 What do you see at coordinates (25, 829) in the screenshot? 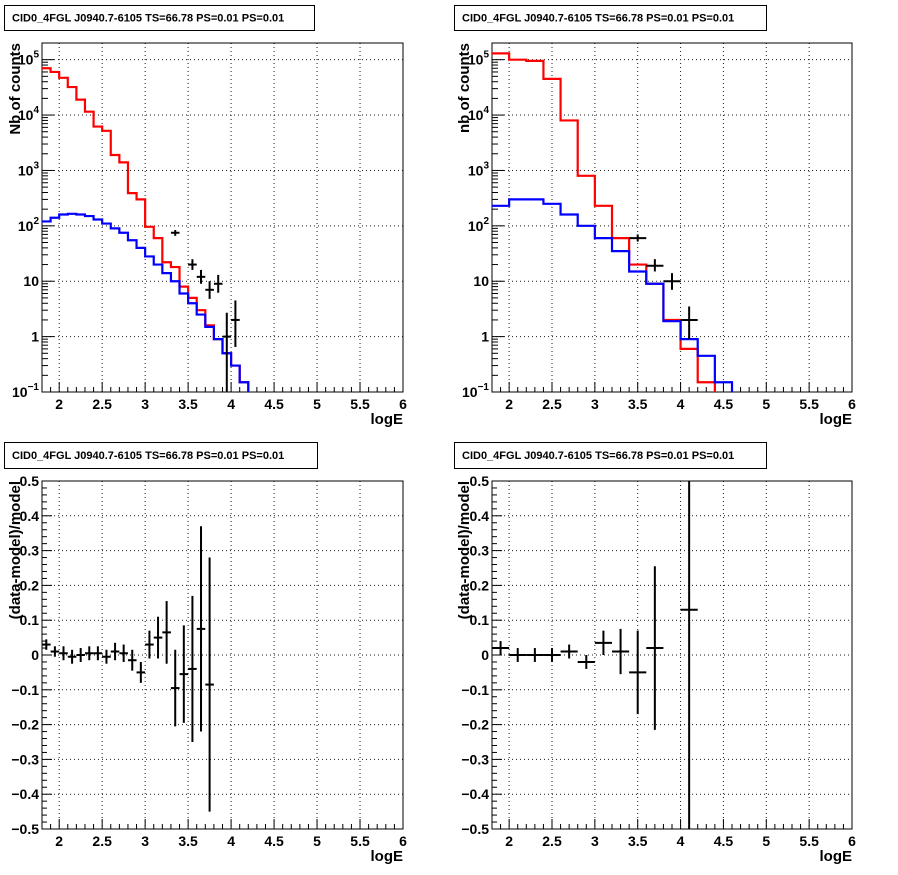
I see `y-tick-label: −0.5` at bounding box center [25, 829].